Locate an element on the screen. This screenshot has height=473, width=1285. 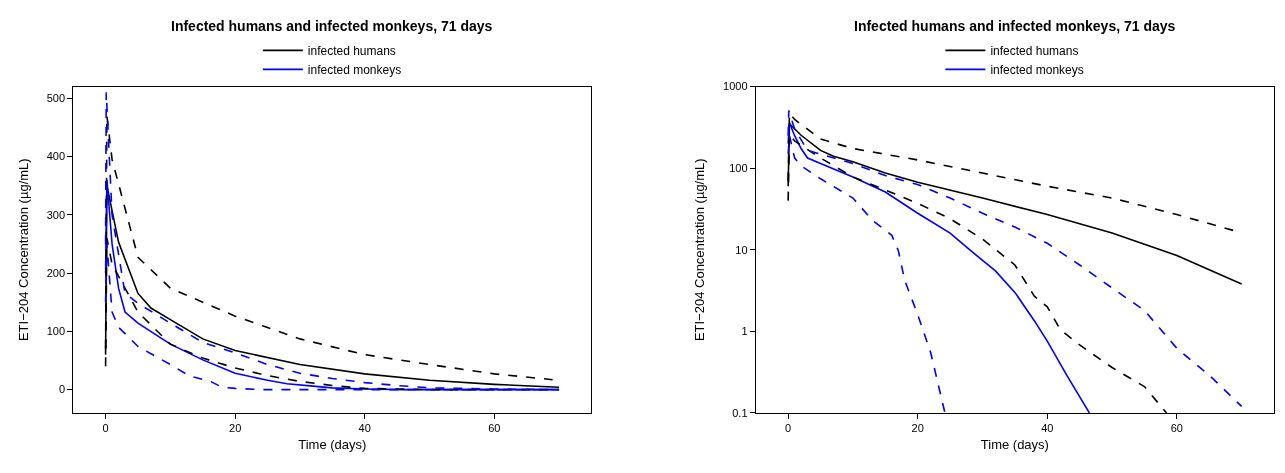
y-tick-label: 10 is located at coordinates (741, 249).